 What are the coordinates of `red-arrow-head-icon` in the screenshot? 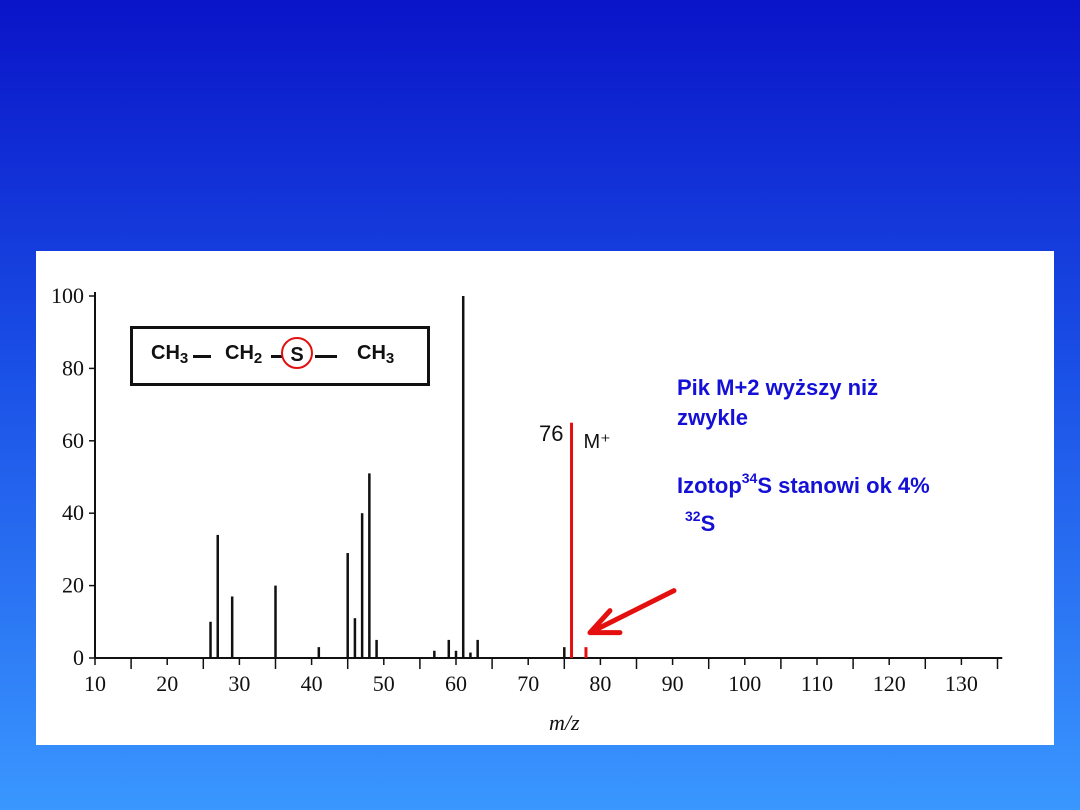 It's located at (605, 622).